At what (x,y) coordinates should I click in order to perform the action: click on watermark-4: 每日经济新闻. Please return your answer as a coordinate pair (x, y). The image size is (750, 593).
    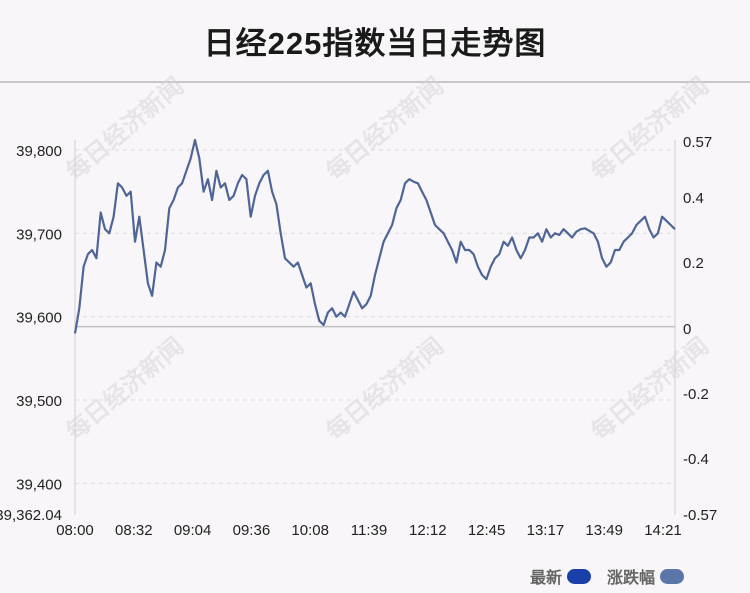
    Looking at the image, I should click on (384, 388).